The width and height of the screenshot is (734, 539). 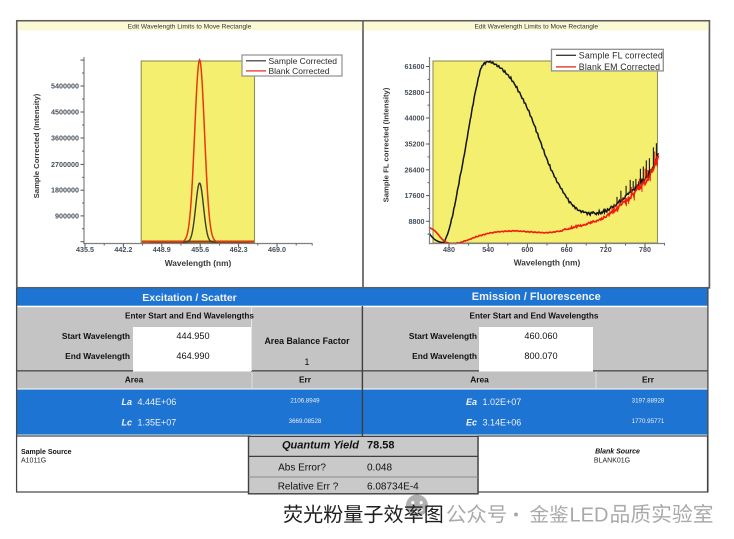 What do you see at coordinates (471, 423) in the screenshot?
I see `svg-text: Ec` at bounding box center [471, 423].